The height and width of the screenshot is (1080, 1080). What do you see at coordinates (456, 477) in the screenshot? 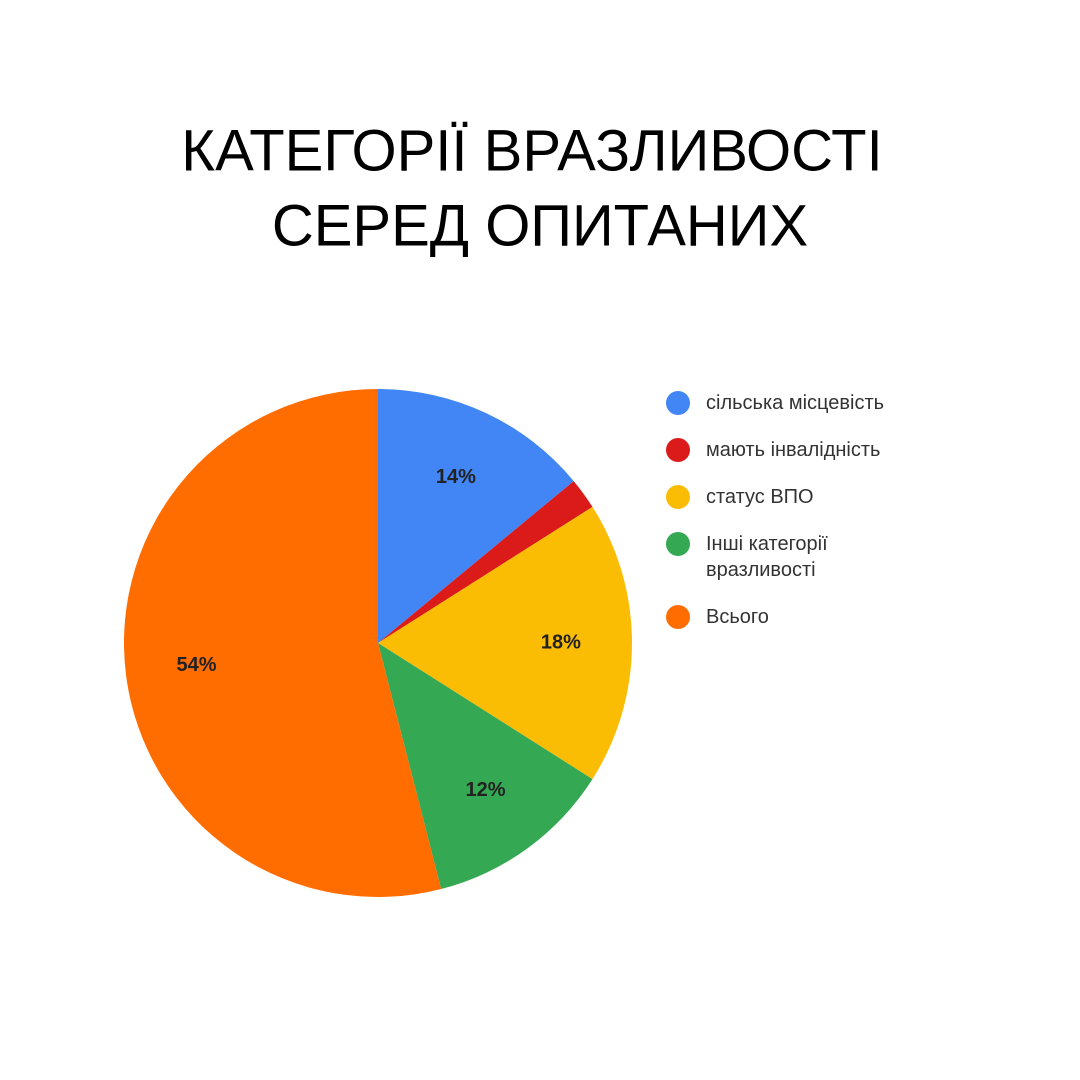
I see `value-label: 14%` at bounding box center [456, 477].